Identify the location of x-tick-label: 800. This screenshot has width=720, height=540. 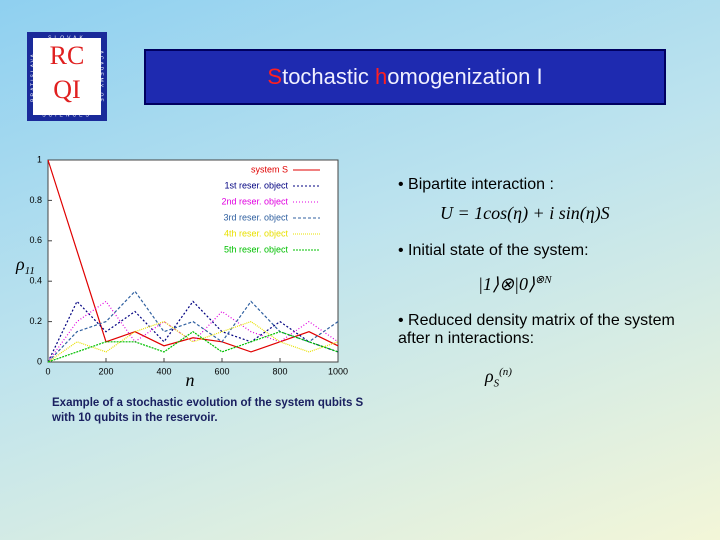
(279, 371).